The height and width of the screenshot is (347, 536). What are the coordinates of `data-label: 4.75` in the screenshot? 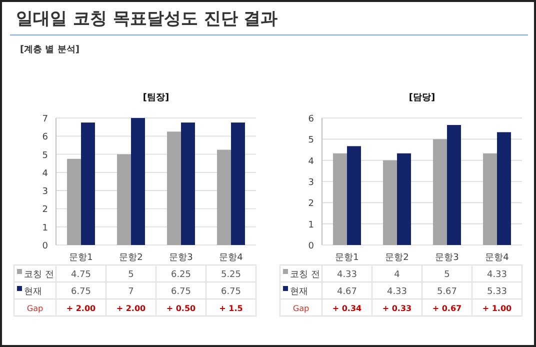 It's located at (81, 275).